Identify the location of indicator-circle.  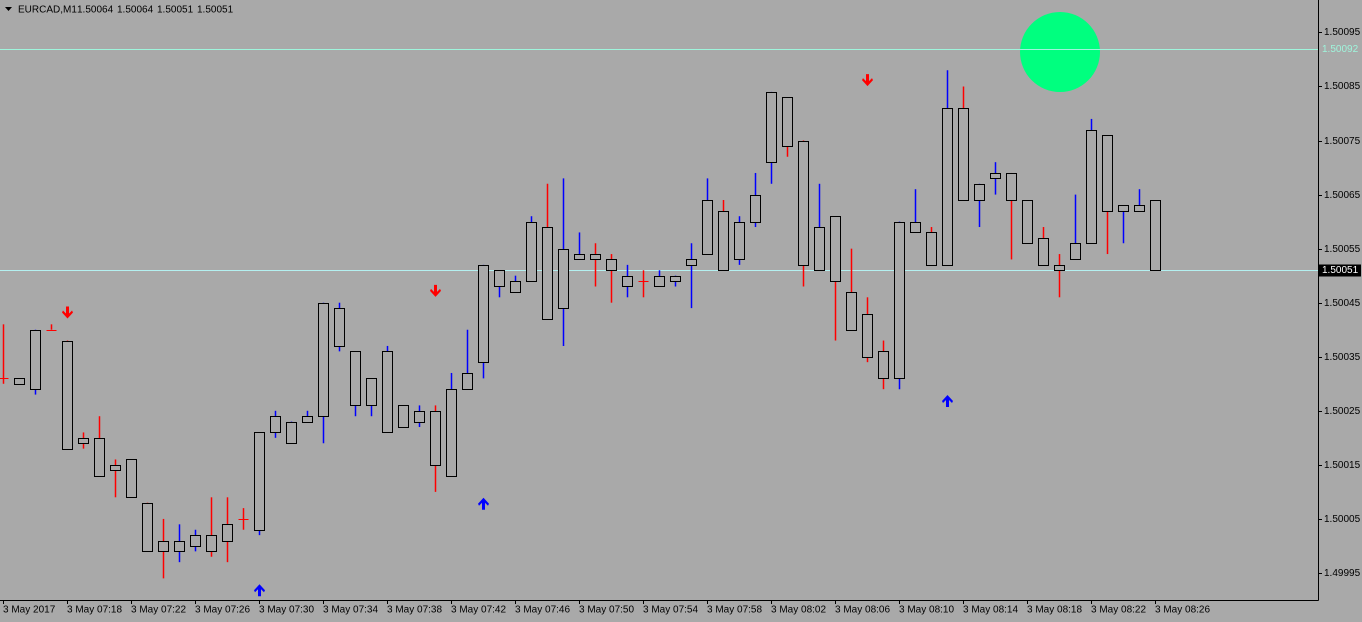
(1060, 52).